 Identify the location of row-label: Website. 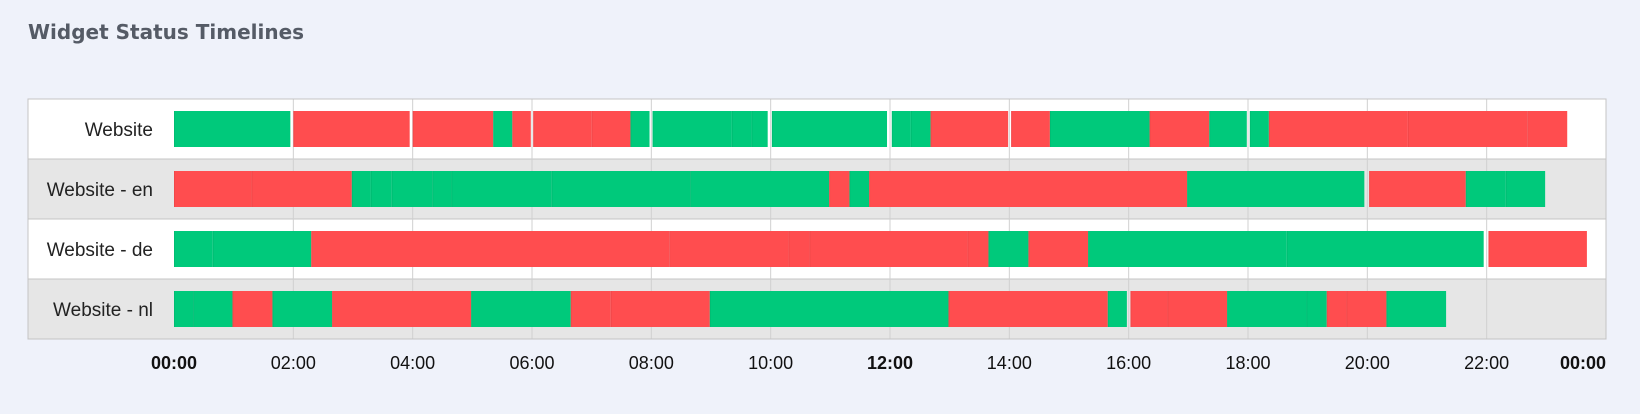
(119, 130).